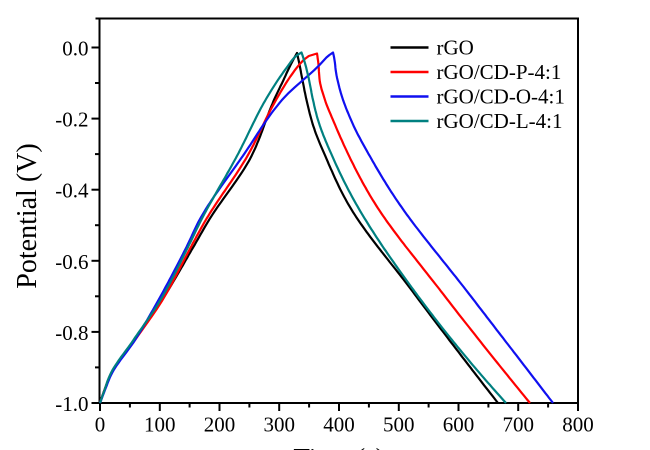 This screenshot has width=650, height=450. What do you see at coordinates (499, 72) in the screenshot?
I see `svg-text: rGO/CD-P-4:1` at bounding box center [499, 72].